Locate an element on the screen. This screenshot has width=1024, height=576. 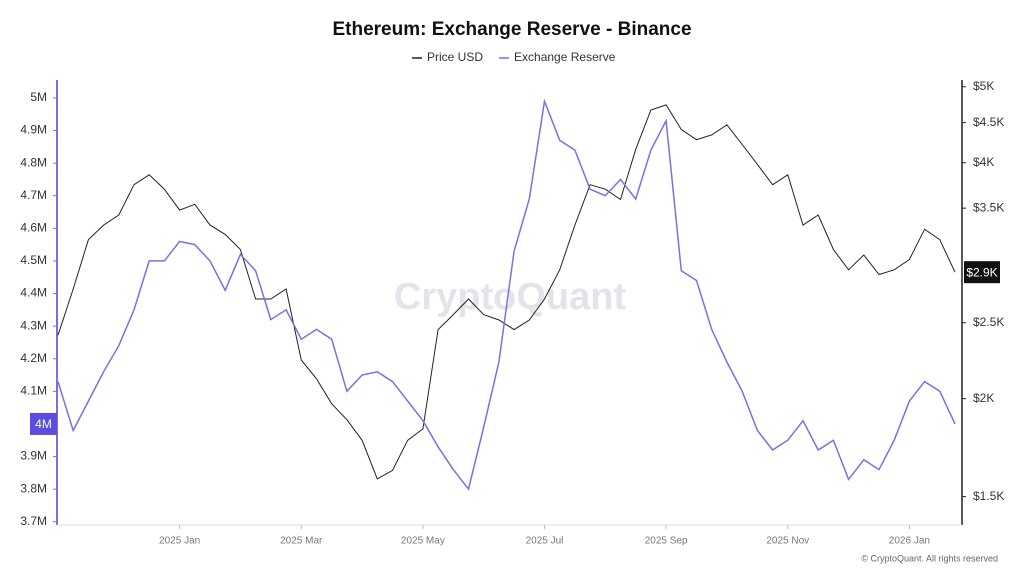
y2-tick-label: $5K is located at coordinates (983, 86).